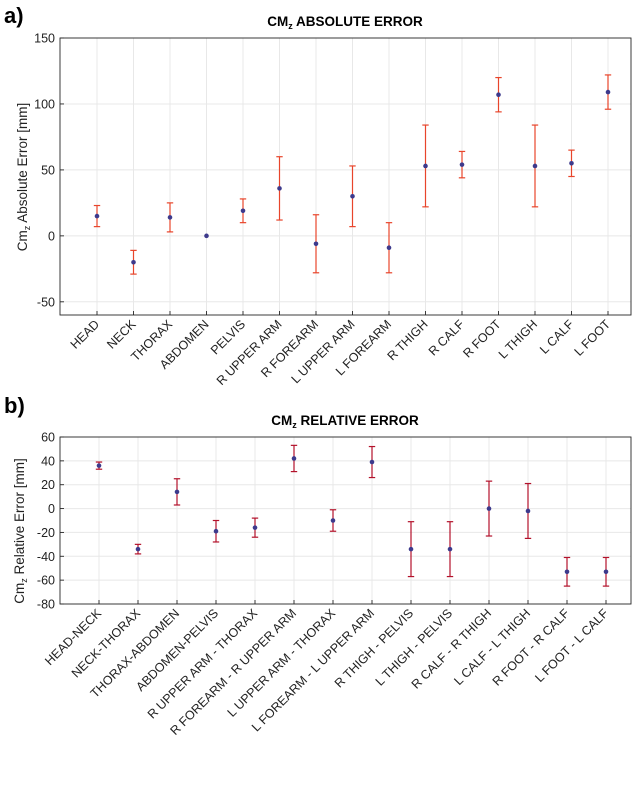 This screenshot has height=785, width=638. Describe the element at coordinates (46, 581) in the screenshot. I see `chart-b-ytick-label: -60` at that location.